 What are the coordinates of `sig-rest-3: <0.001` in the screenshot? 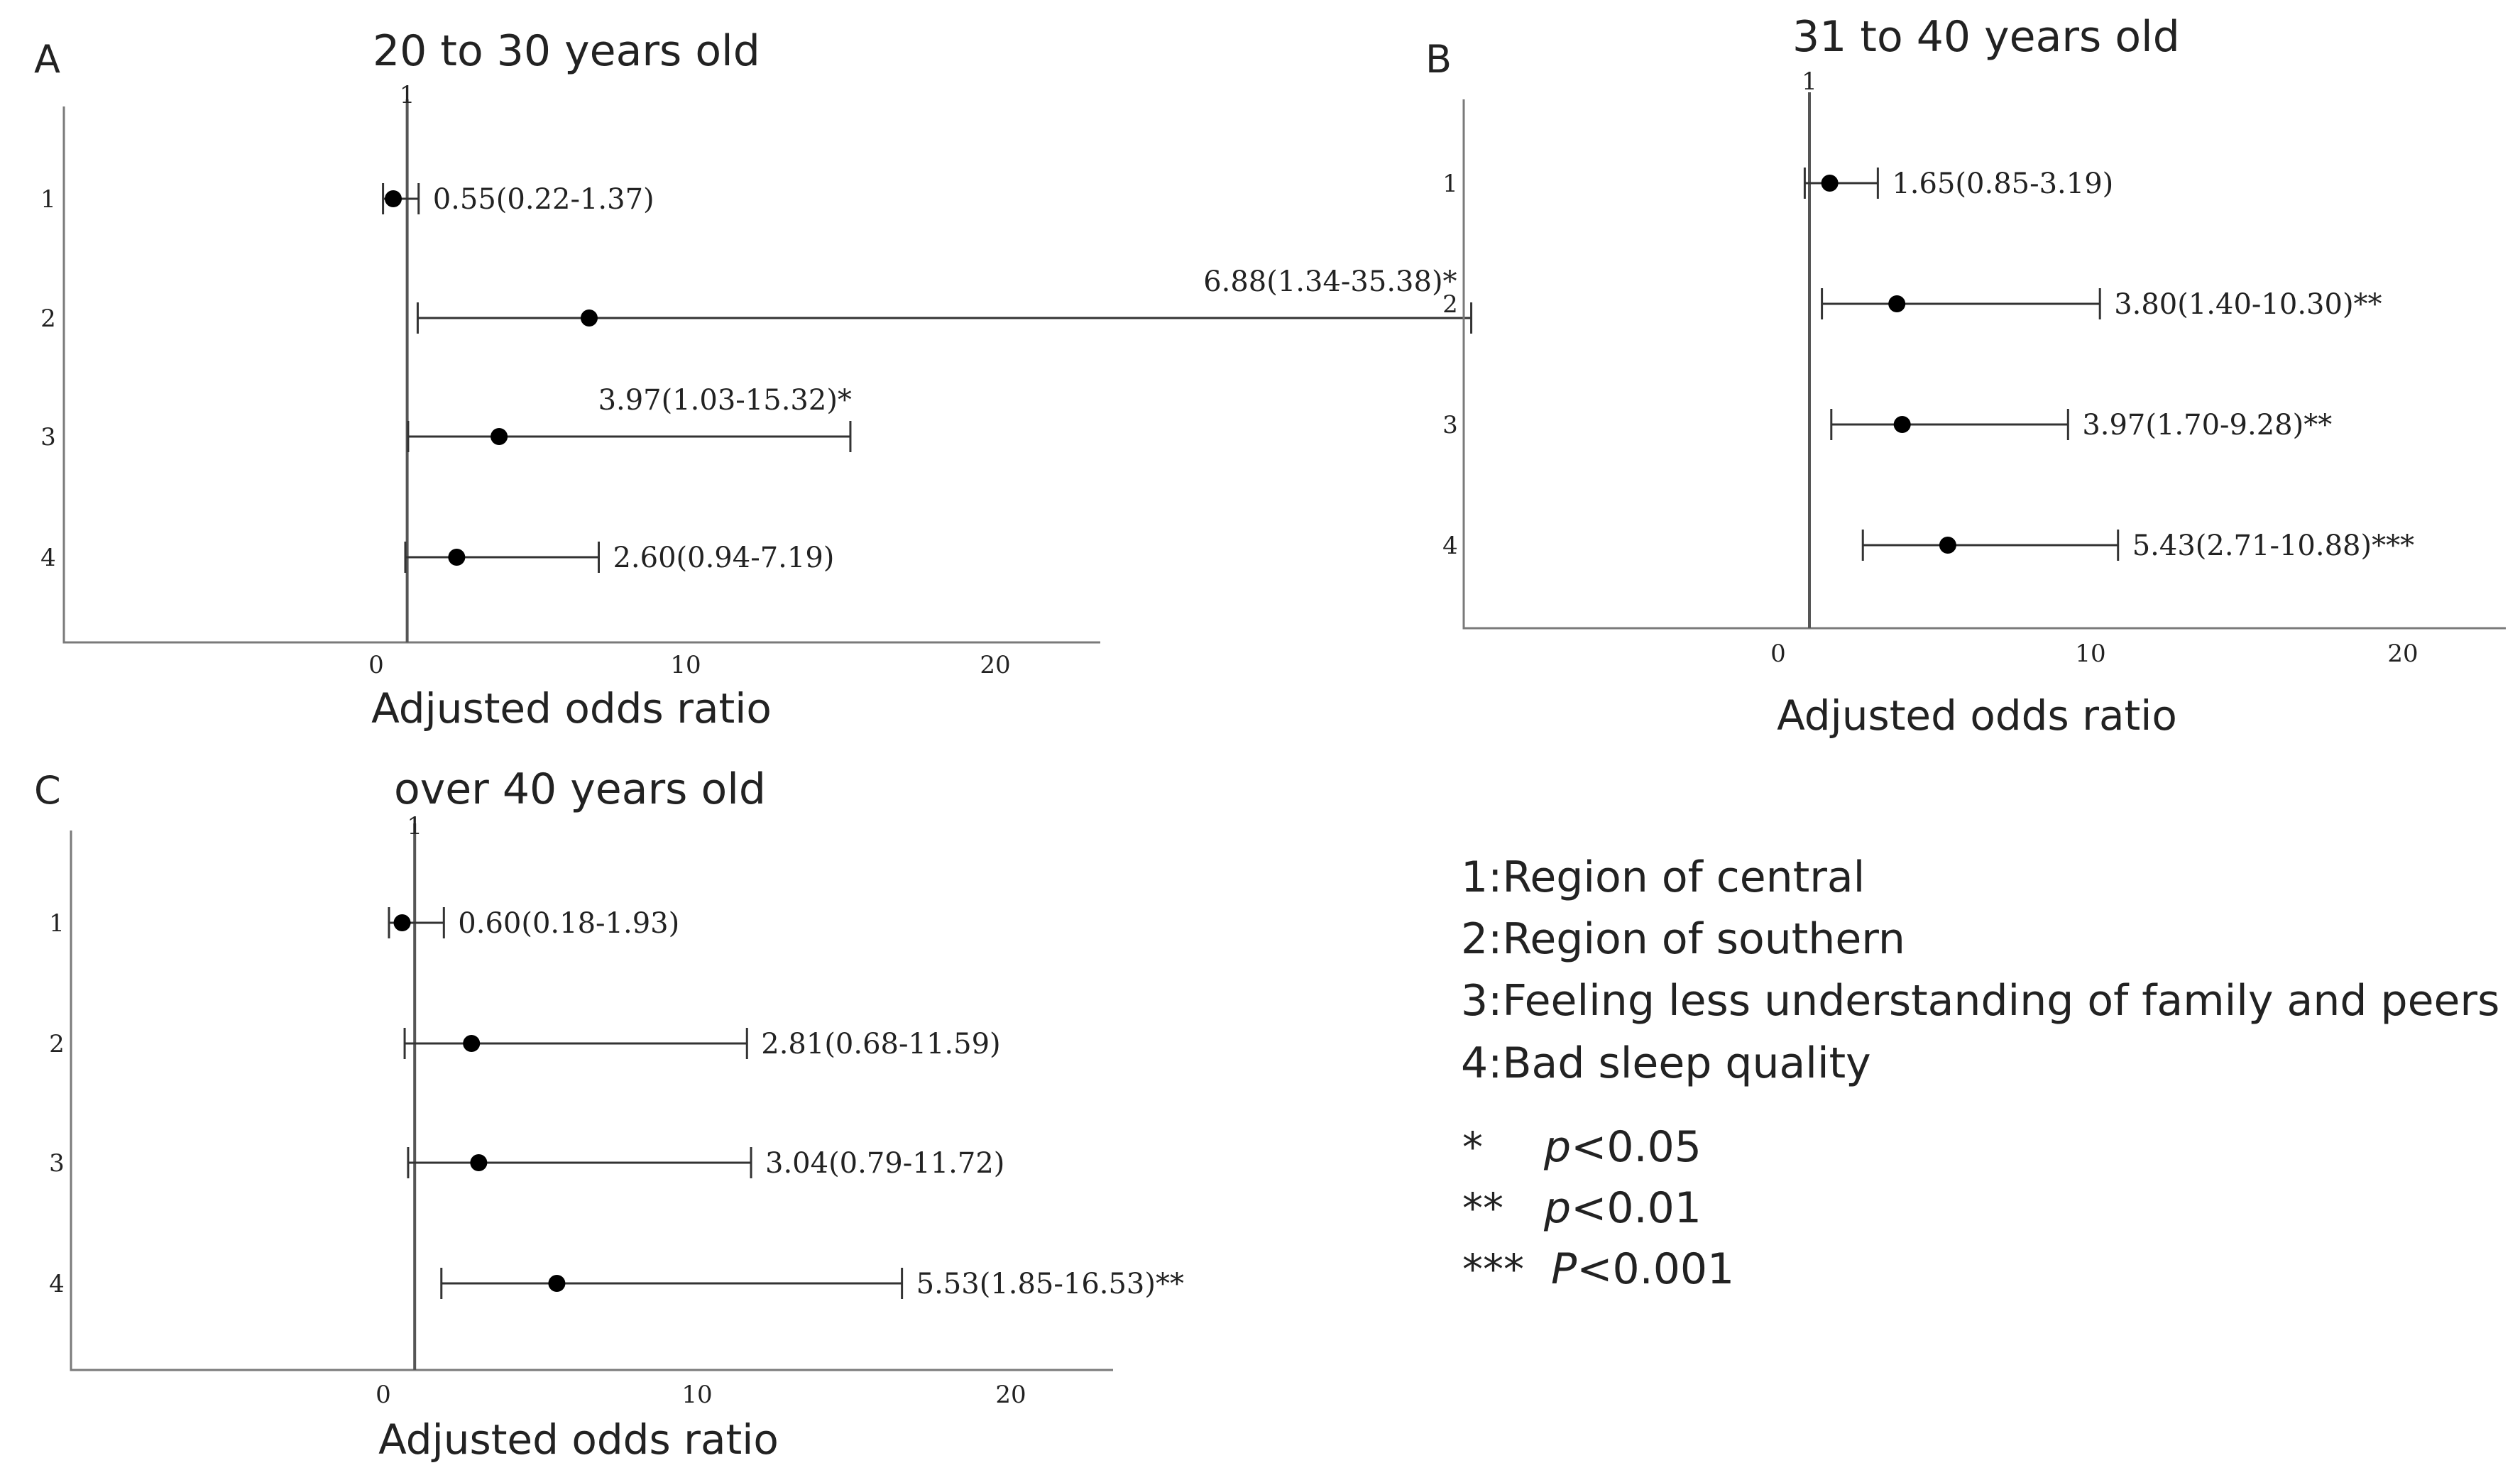 It's located at (1656, 1269).